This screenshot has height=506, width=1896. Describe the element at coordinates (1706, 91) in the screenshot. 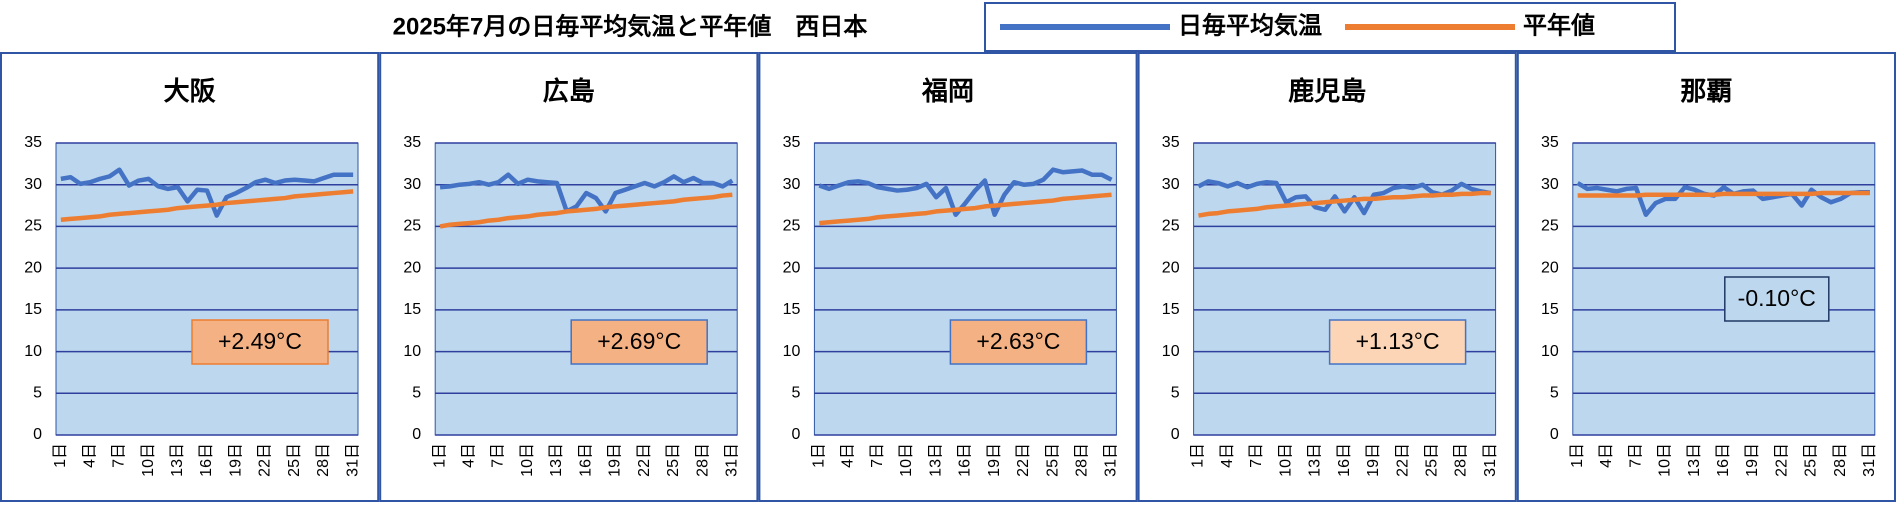

I see `panel-title: 那覇` at that location.